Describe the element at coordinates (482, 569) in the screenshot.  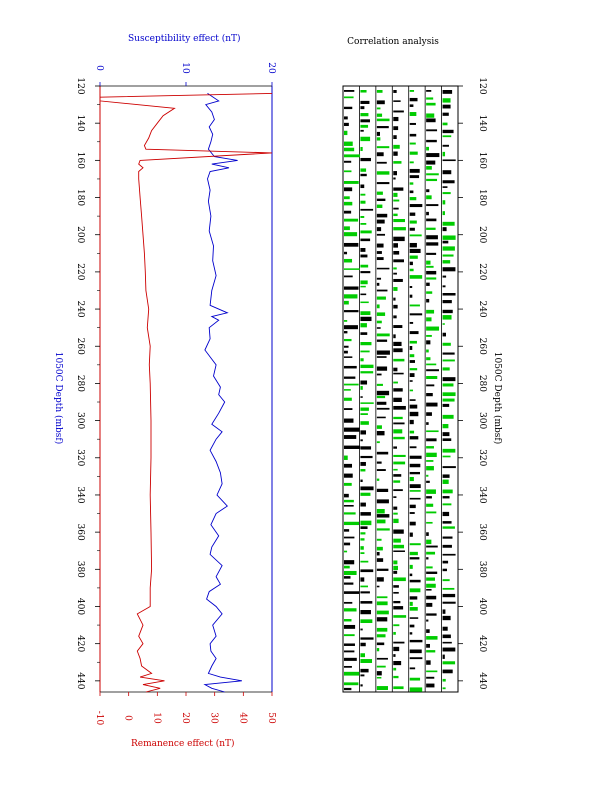
I see `right-depth-tick-label: 380` at that location.